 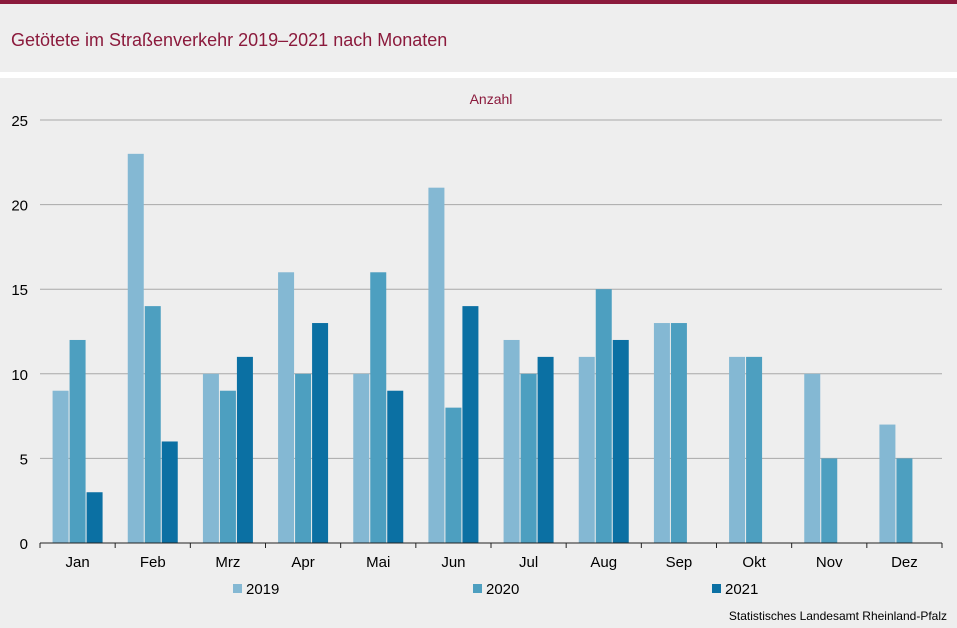 What do you see at coordinates (716, 588) in the screenshot?
I see `legend-swatch-2021` at bounding box center [716, 588].